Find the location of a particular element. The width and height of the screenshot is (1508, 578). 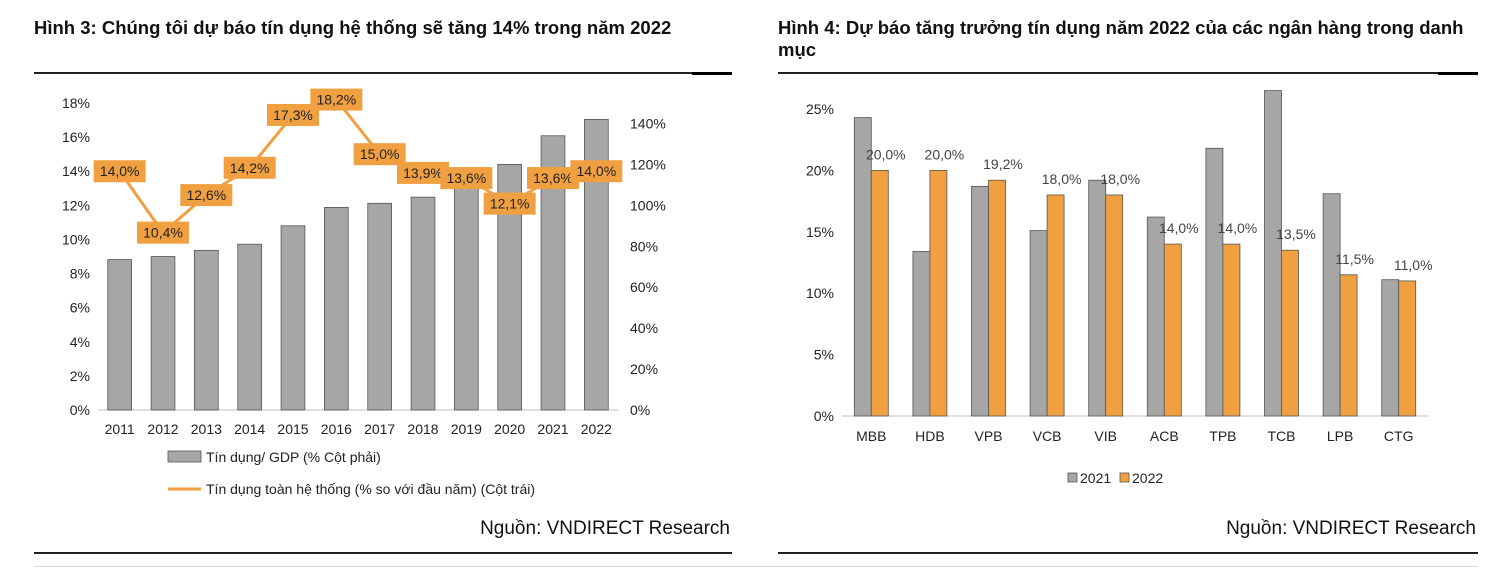

right-axis-tick-label: 20% is located at coordinates (644, 369).